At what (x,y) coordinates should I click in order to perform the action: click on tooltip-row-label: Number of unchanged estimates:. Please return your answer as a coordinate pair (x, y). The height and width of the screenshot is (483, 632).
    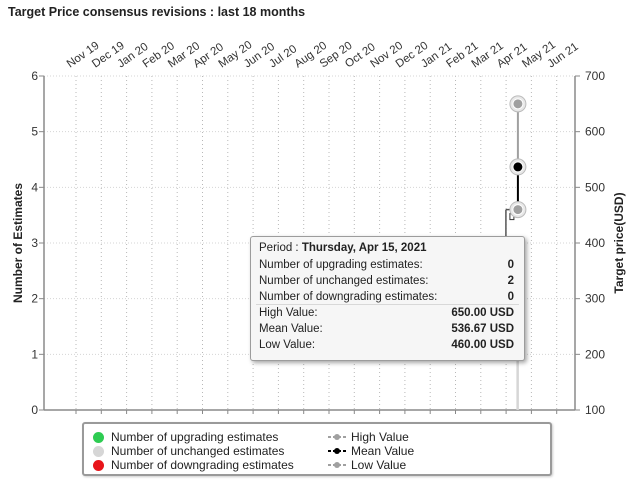
    Looking at the image, I should click on (344, 281).